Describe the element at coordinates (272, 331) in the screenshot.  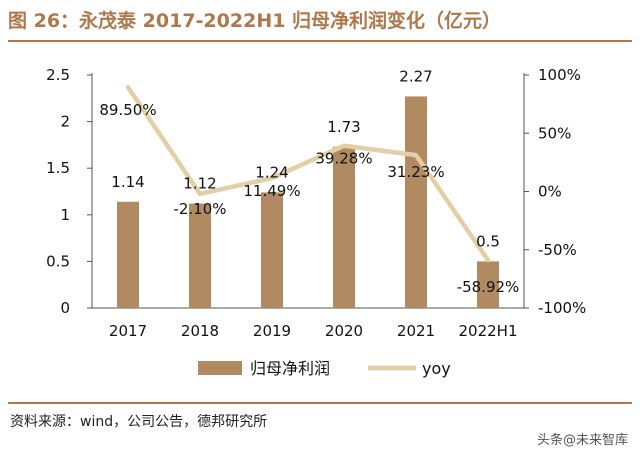
I see `x-tick-label: 2019` at that location.